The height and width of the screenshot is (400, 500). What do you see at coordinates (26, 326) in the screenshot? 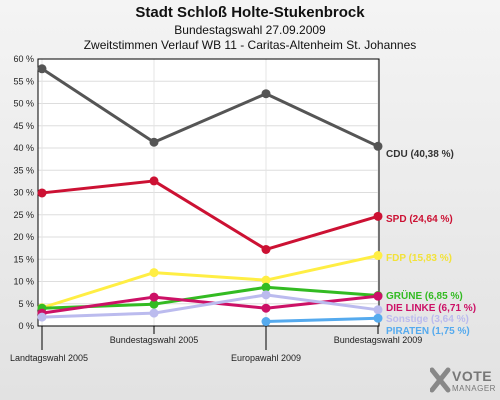
I see `y-tick-label: 0 %` at bounding box center [26, 326].